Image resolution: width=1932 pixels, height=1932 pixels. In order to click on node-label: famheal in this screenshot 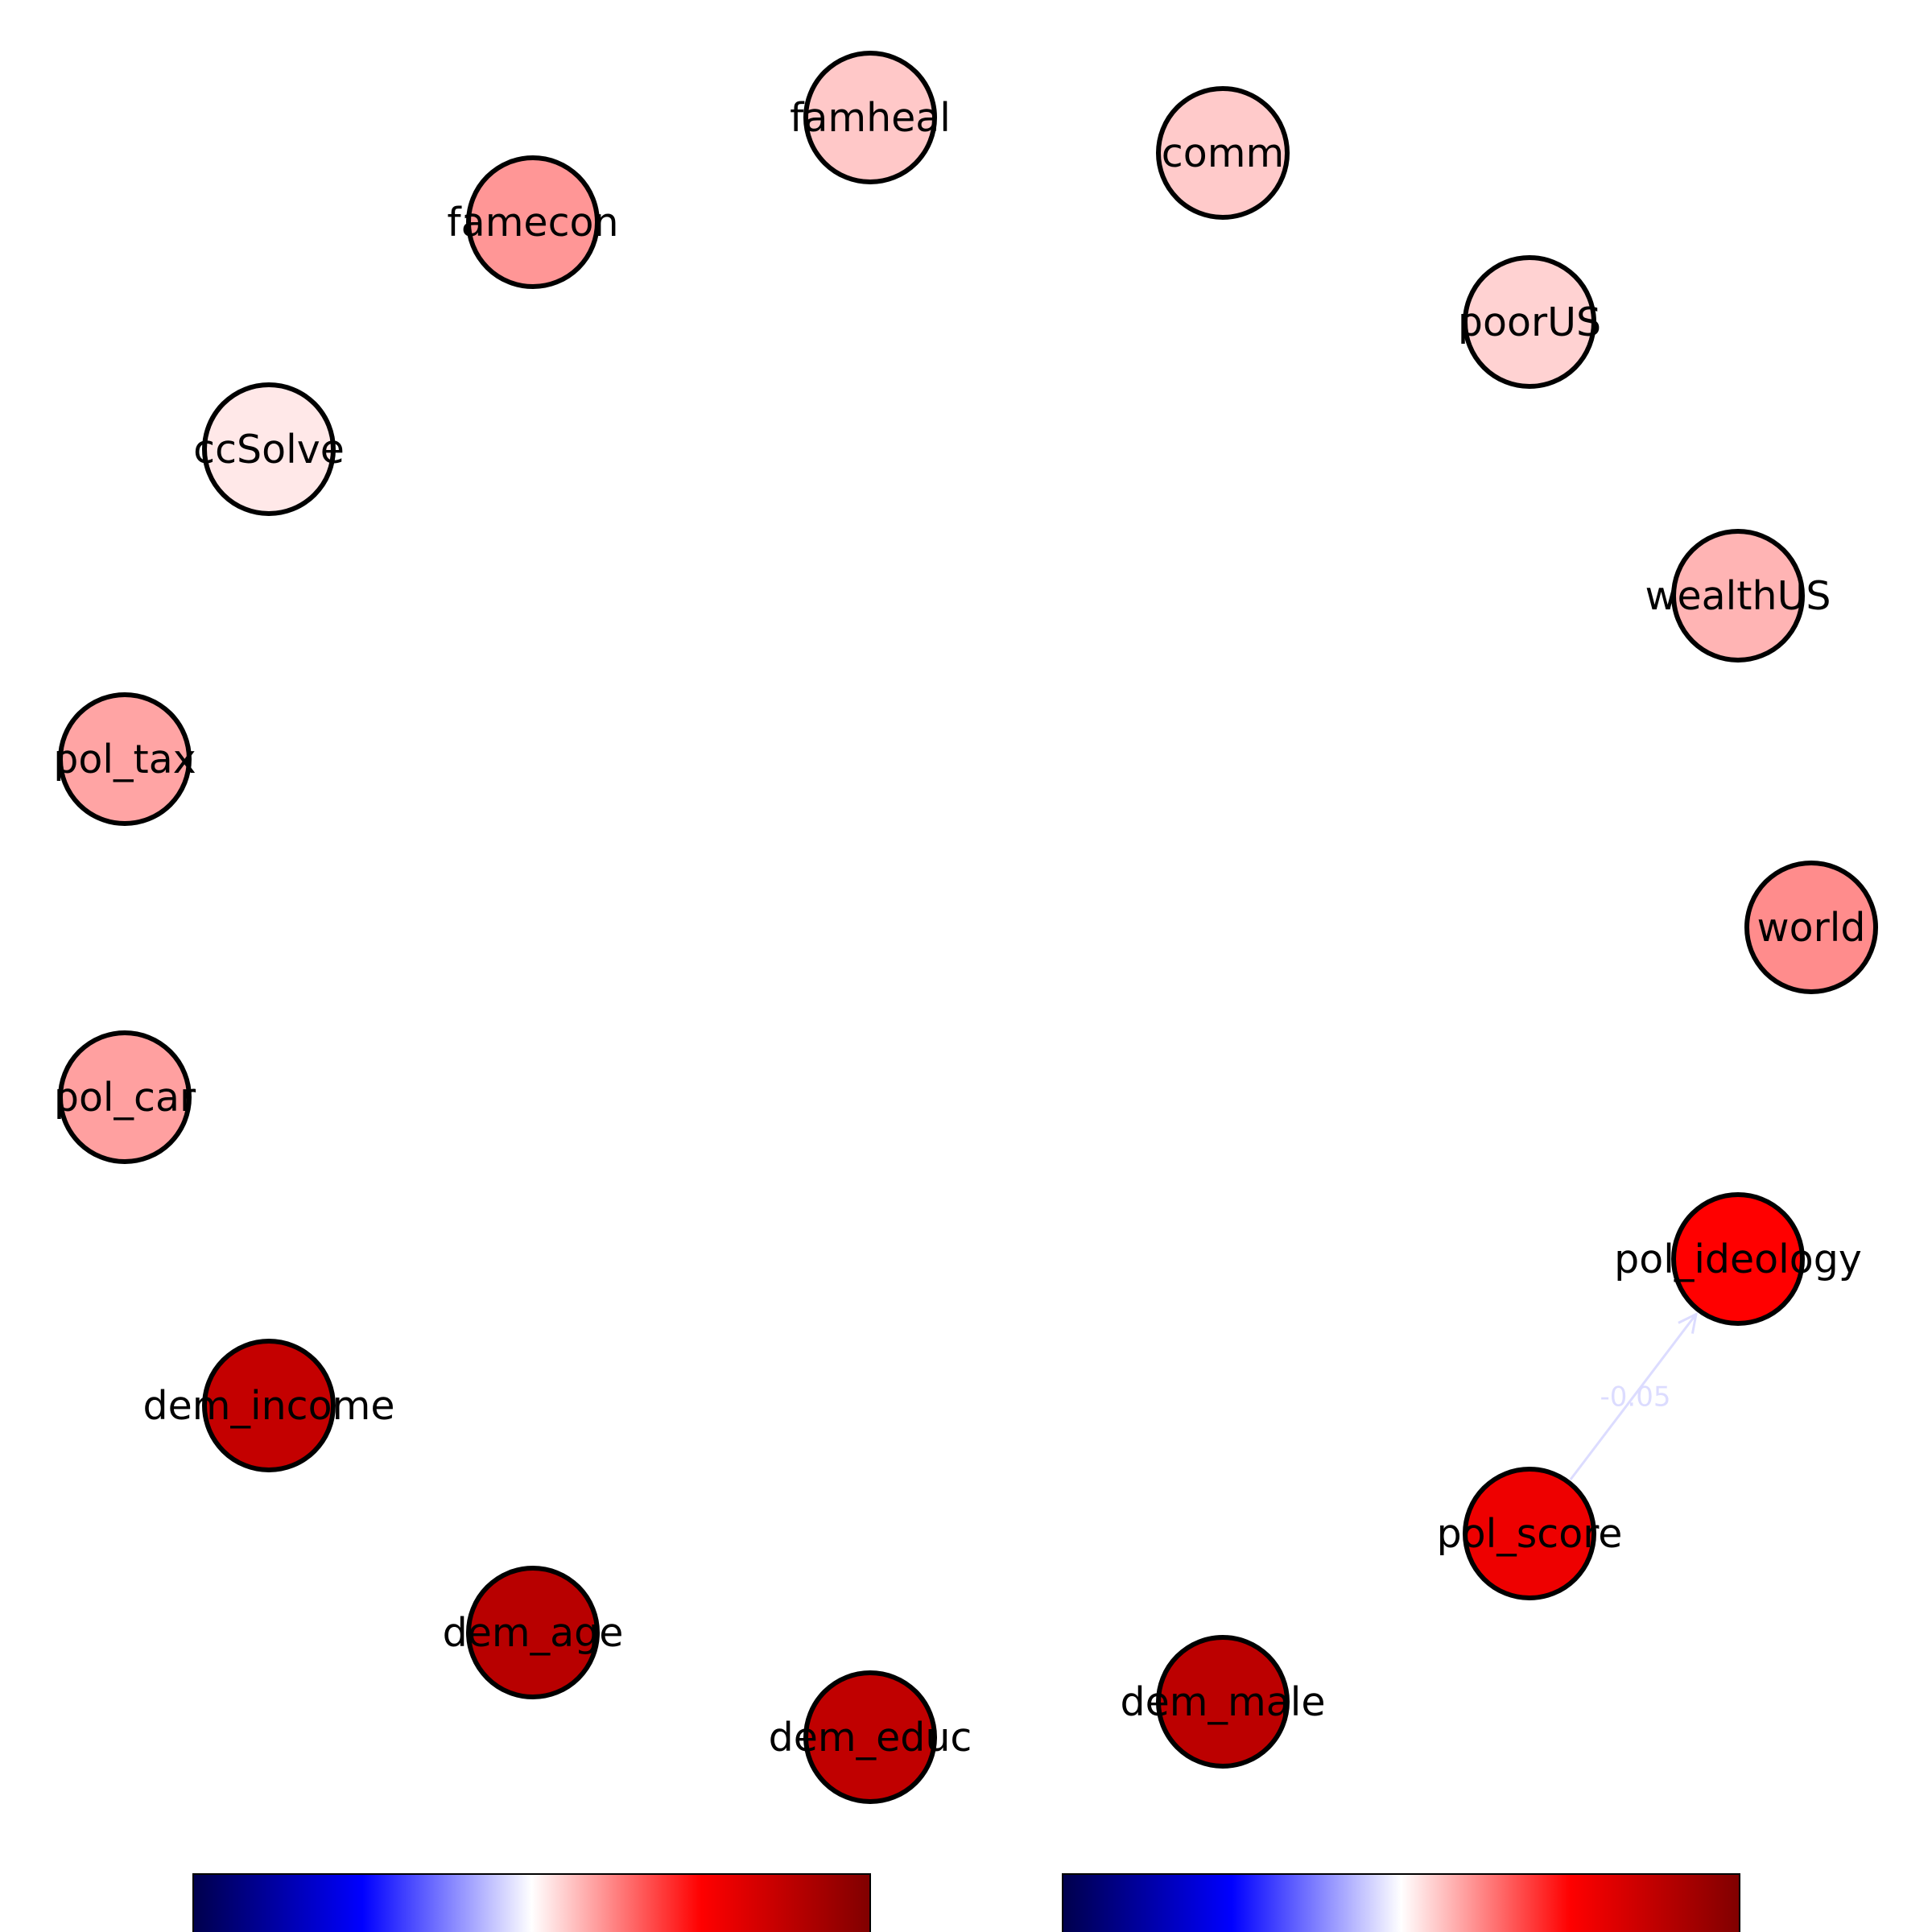, I will do `click(870, 118)`.